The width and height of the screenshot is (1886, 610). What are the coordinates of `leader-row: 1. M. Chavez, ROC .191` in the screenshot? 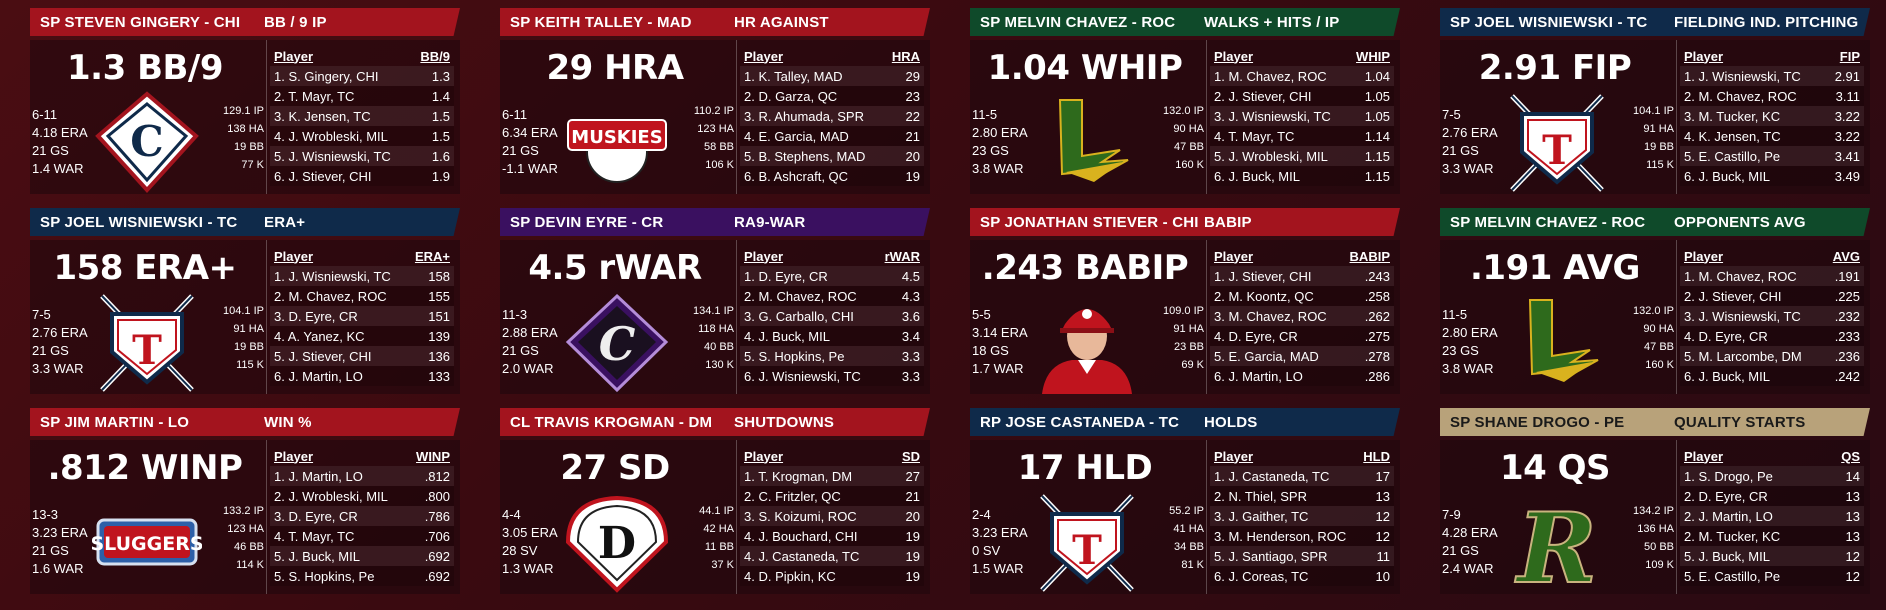 It's located at (1772, 276).